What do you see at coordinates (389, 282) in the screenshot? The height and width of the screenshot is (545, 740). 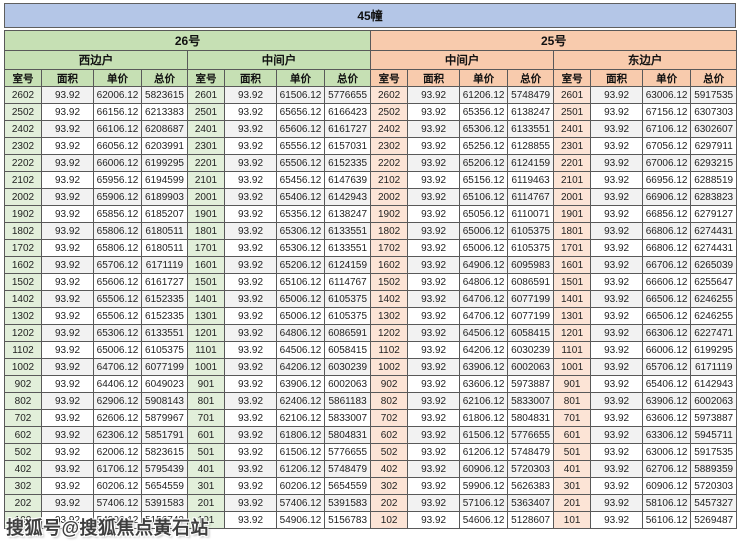 I see `room-cell: 1502` at bounding box center [389, 282].